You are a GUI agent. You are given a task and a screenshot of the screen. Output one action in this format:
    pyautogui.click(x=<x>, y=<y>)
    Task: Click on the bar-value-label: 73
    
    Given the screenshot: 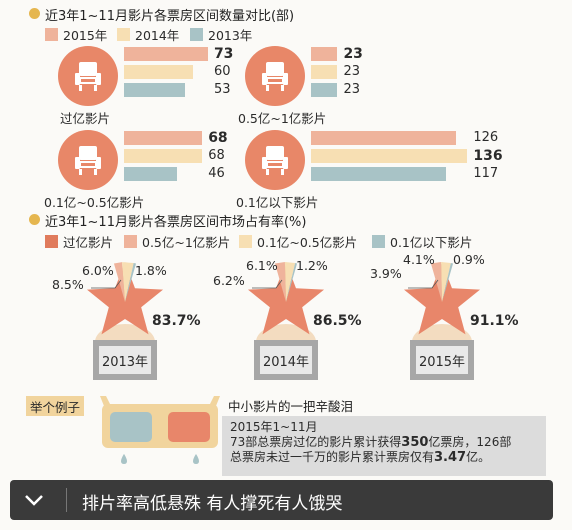 What is the action you would take?
    pyautogui.click(x=223, y=54)
    